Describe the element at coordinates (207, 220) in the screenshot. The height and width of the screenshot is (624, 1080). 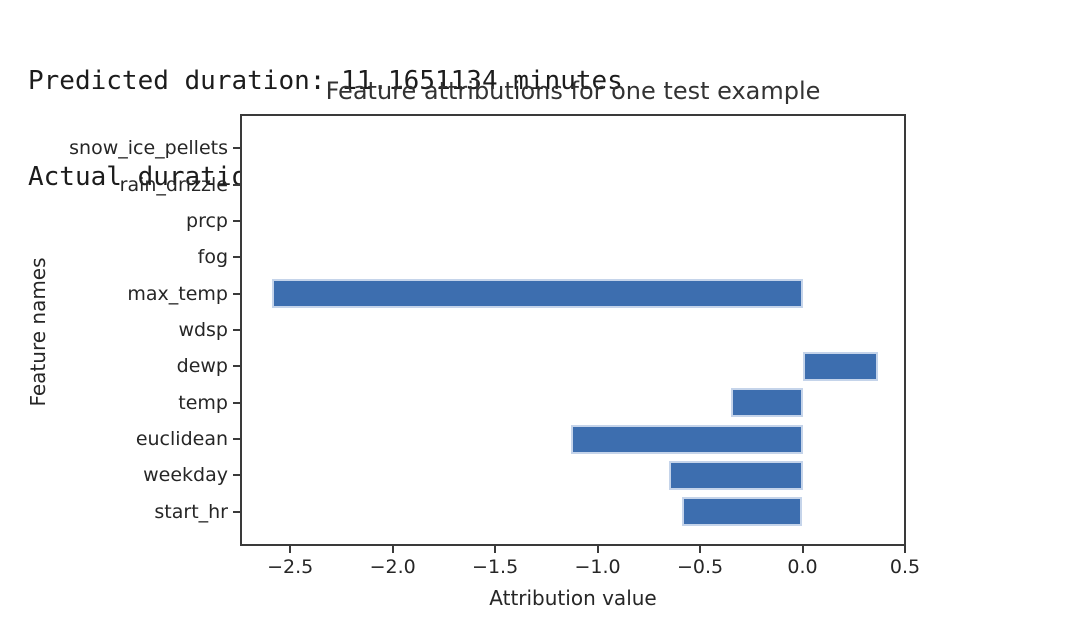
I see `y-tick-label: prcp` at that location.